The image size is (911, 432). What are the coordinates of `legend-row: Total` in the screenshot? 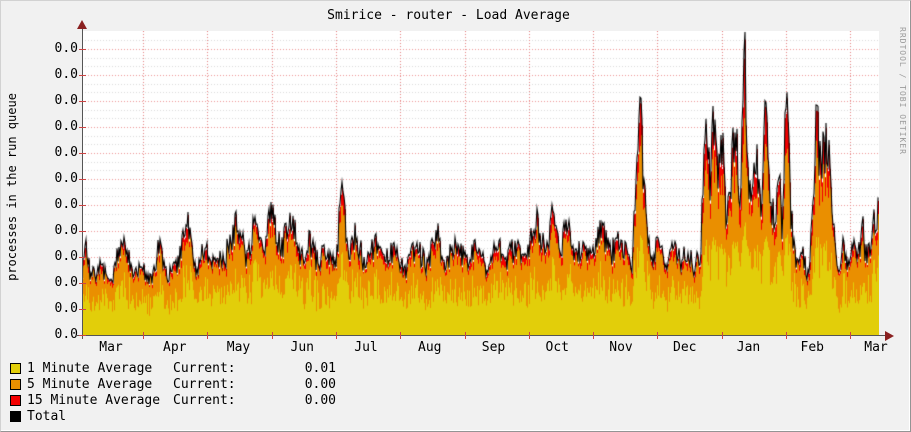 It's located at (173, 416).